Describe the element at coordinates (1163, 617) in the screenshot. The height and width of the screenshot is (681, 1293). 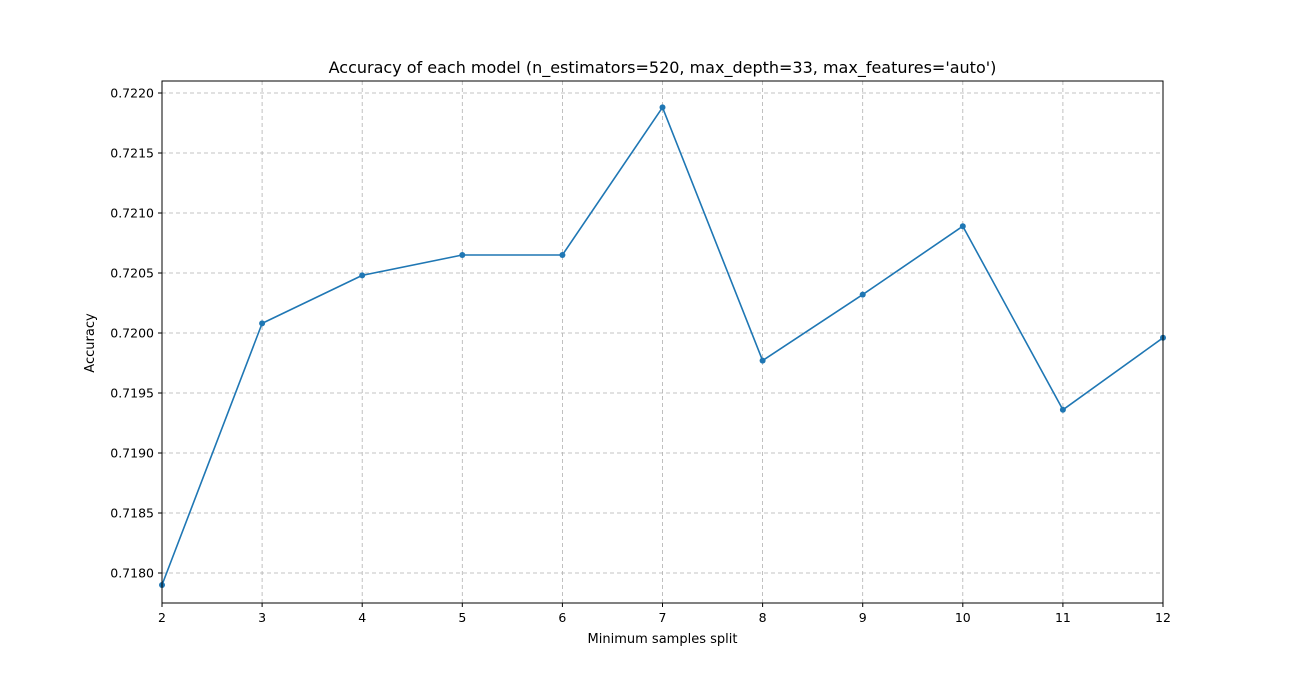
I see `x-tick-label: 12` at that location.